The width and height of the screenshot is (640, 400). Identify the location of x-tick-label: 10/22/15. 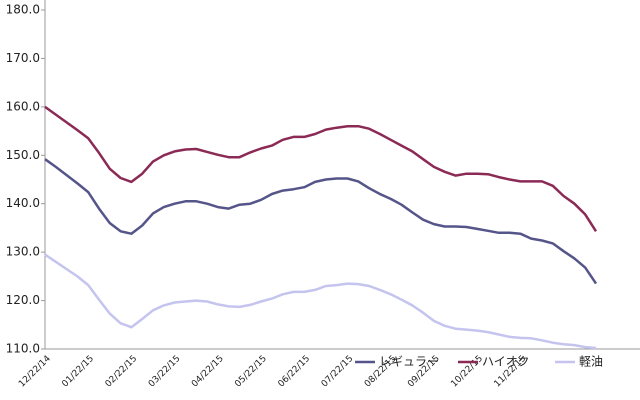
(467, 372).